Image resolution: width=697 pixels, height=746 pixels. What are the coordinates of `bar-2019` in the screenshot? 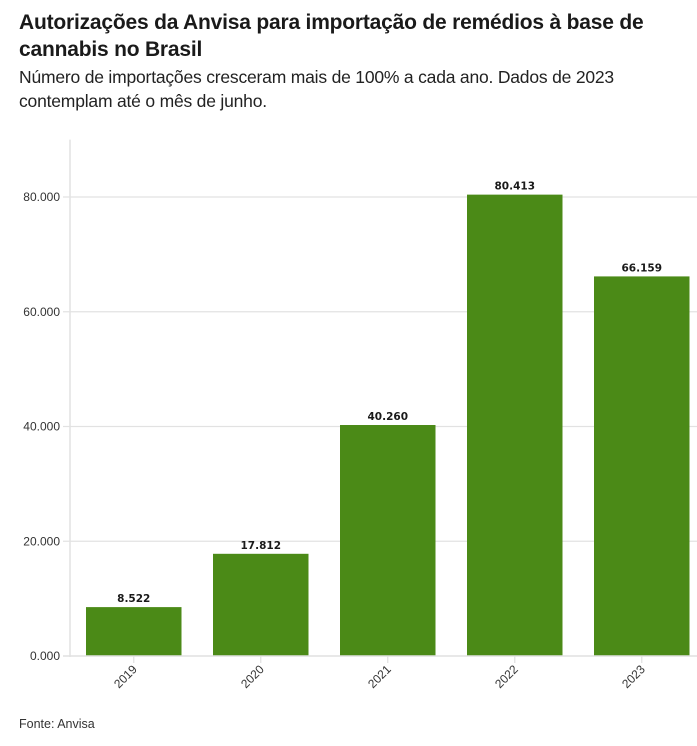 It's located at (134, 631).